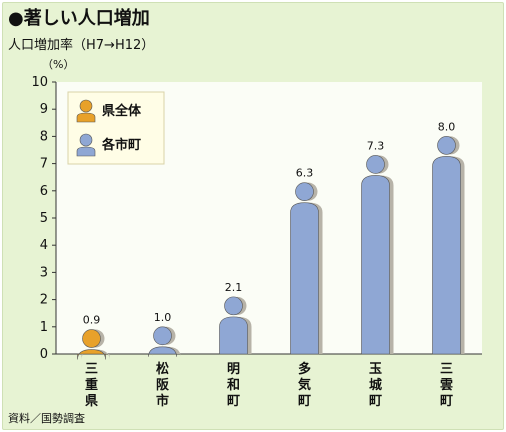  Describe the element at coordinates (163, 385) in the screenshot. I see `x-tick-label: 阪` at that location.